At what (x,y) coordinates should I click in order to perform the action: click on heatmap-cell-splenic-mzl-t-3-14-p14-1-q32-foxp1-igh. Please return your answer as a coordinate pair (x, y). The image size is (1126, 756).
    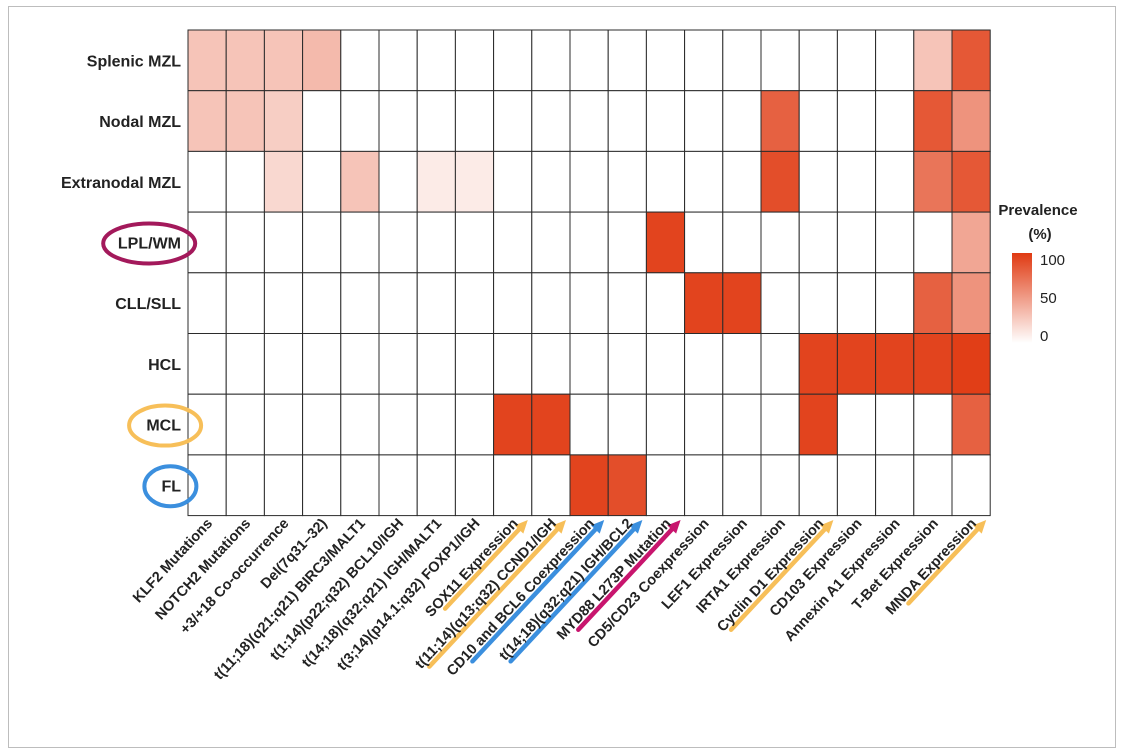
    Looking at the image, I should click on (474, 60).